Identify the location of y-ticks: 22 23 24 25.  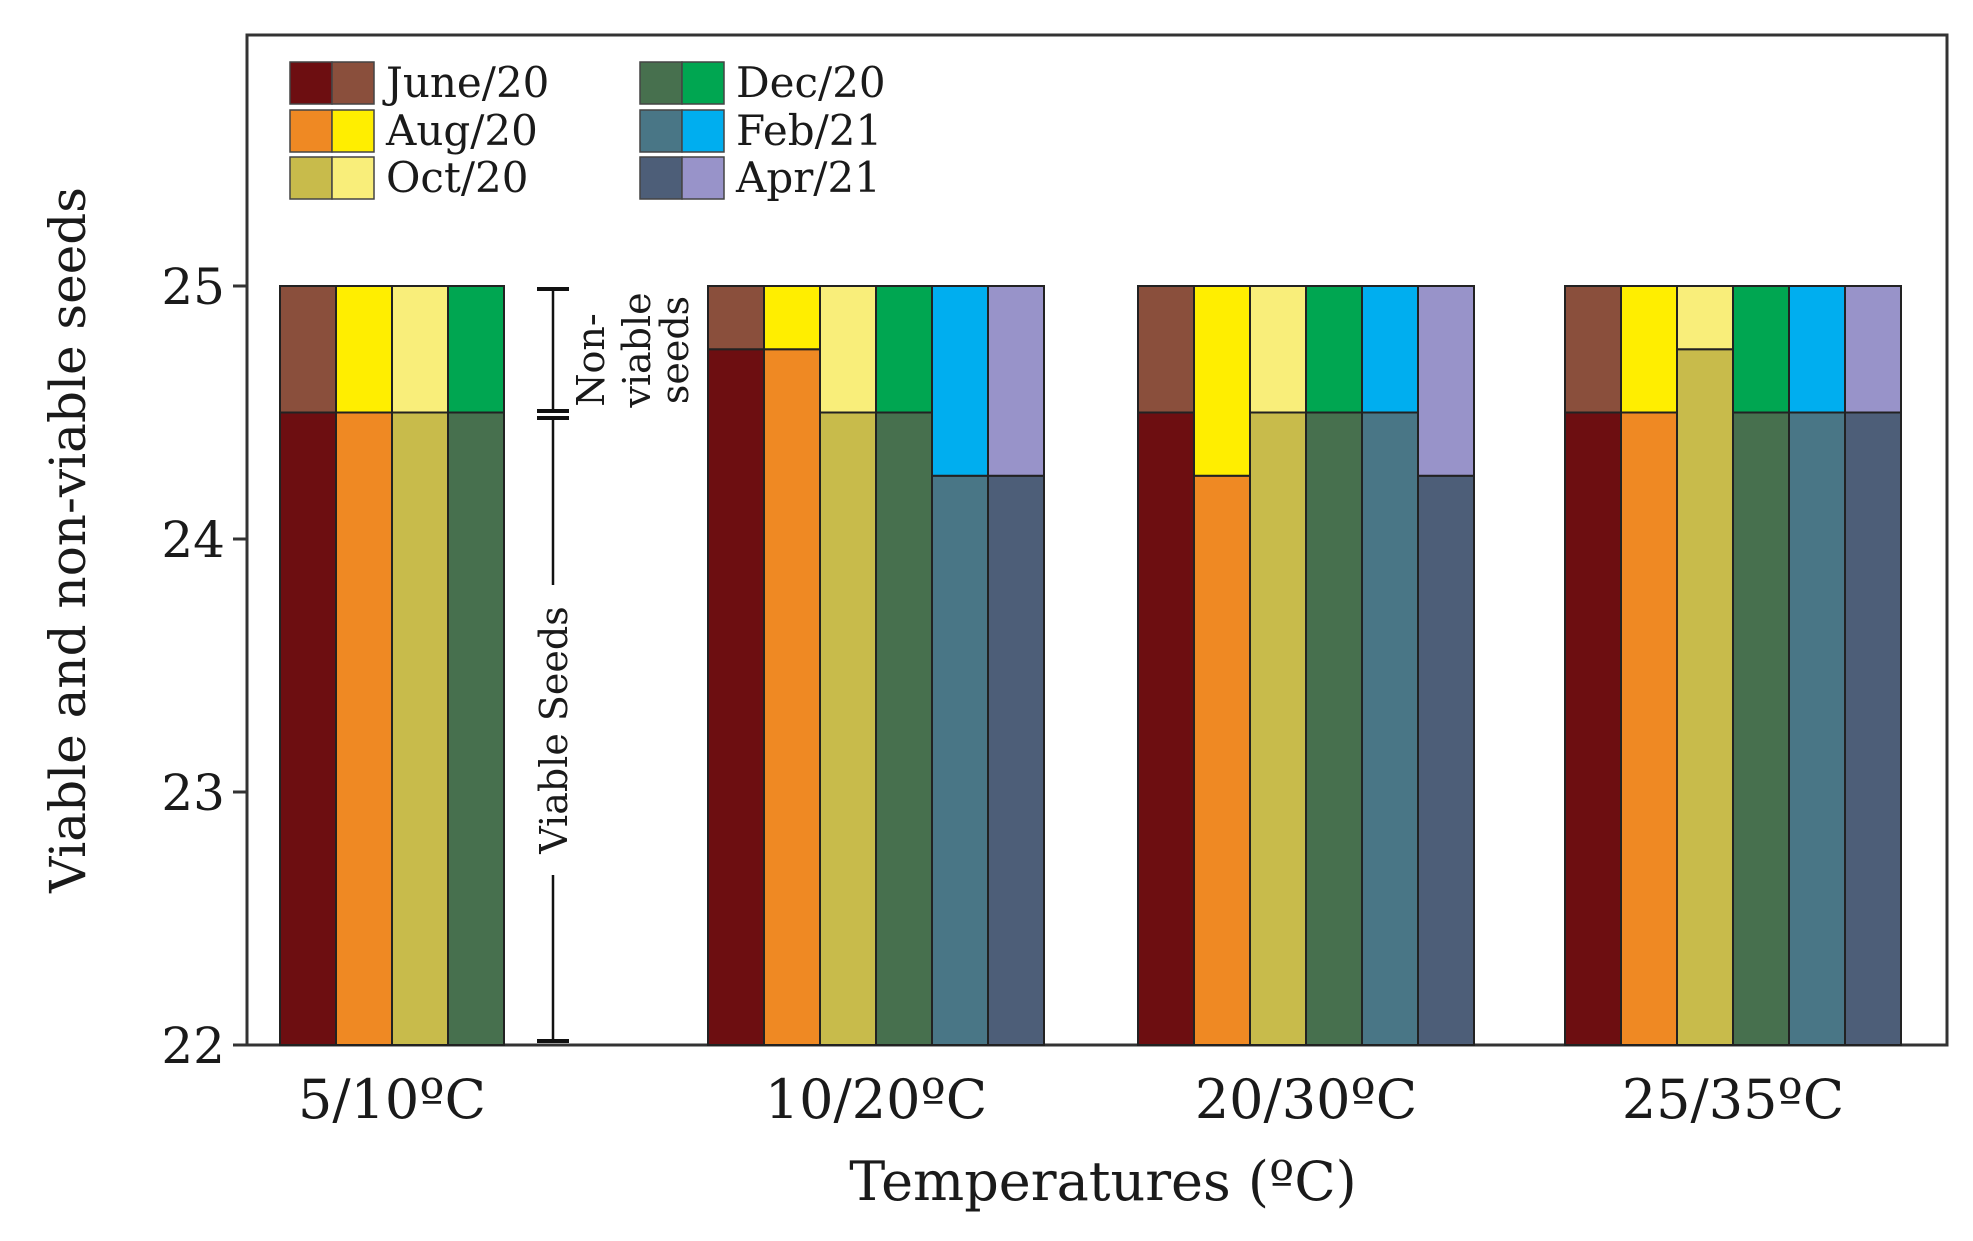
(204, 666).